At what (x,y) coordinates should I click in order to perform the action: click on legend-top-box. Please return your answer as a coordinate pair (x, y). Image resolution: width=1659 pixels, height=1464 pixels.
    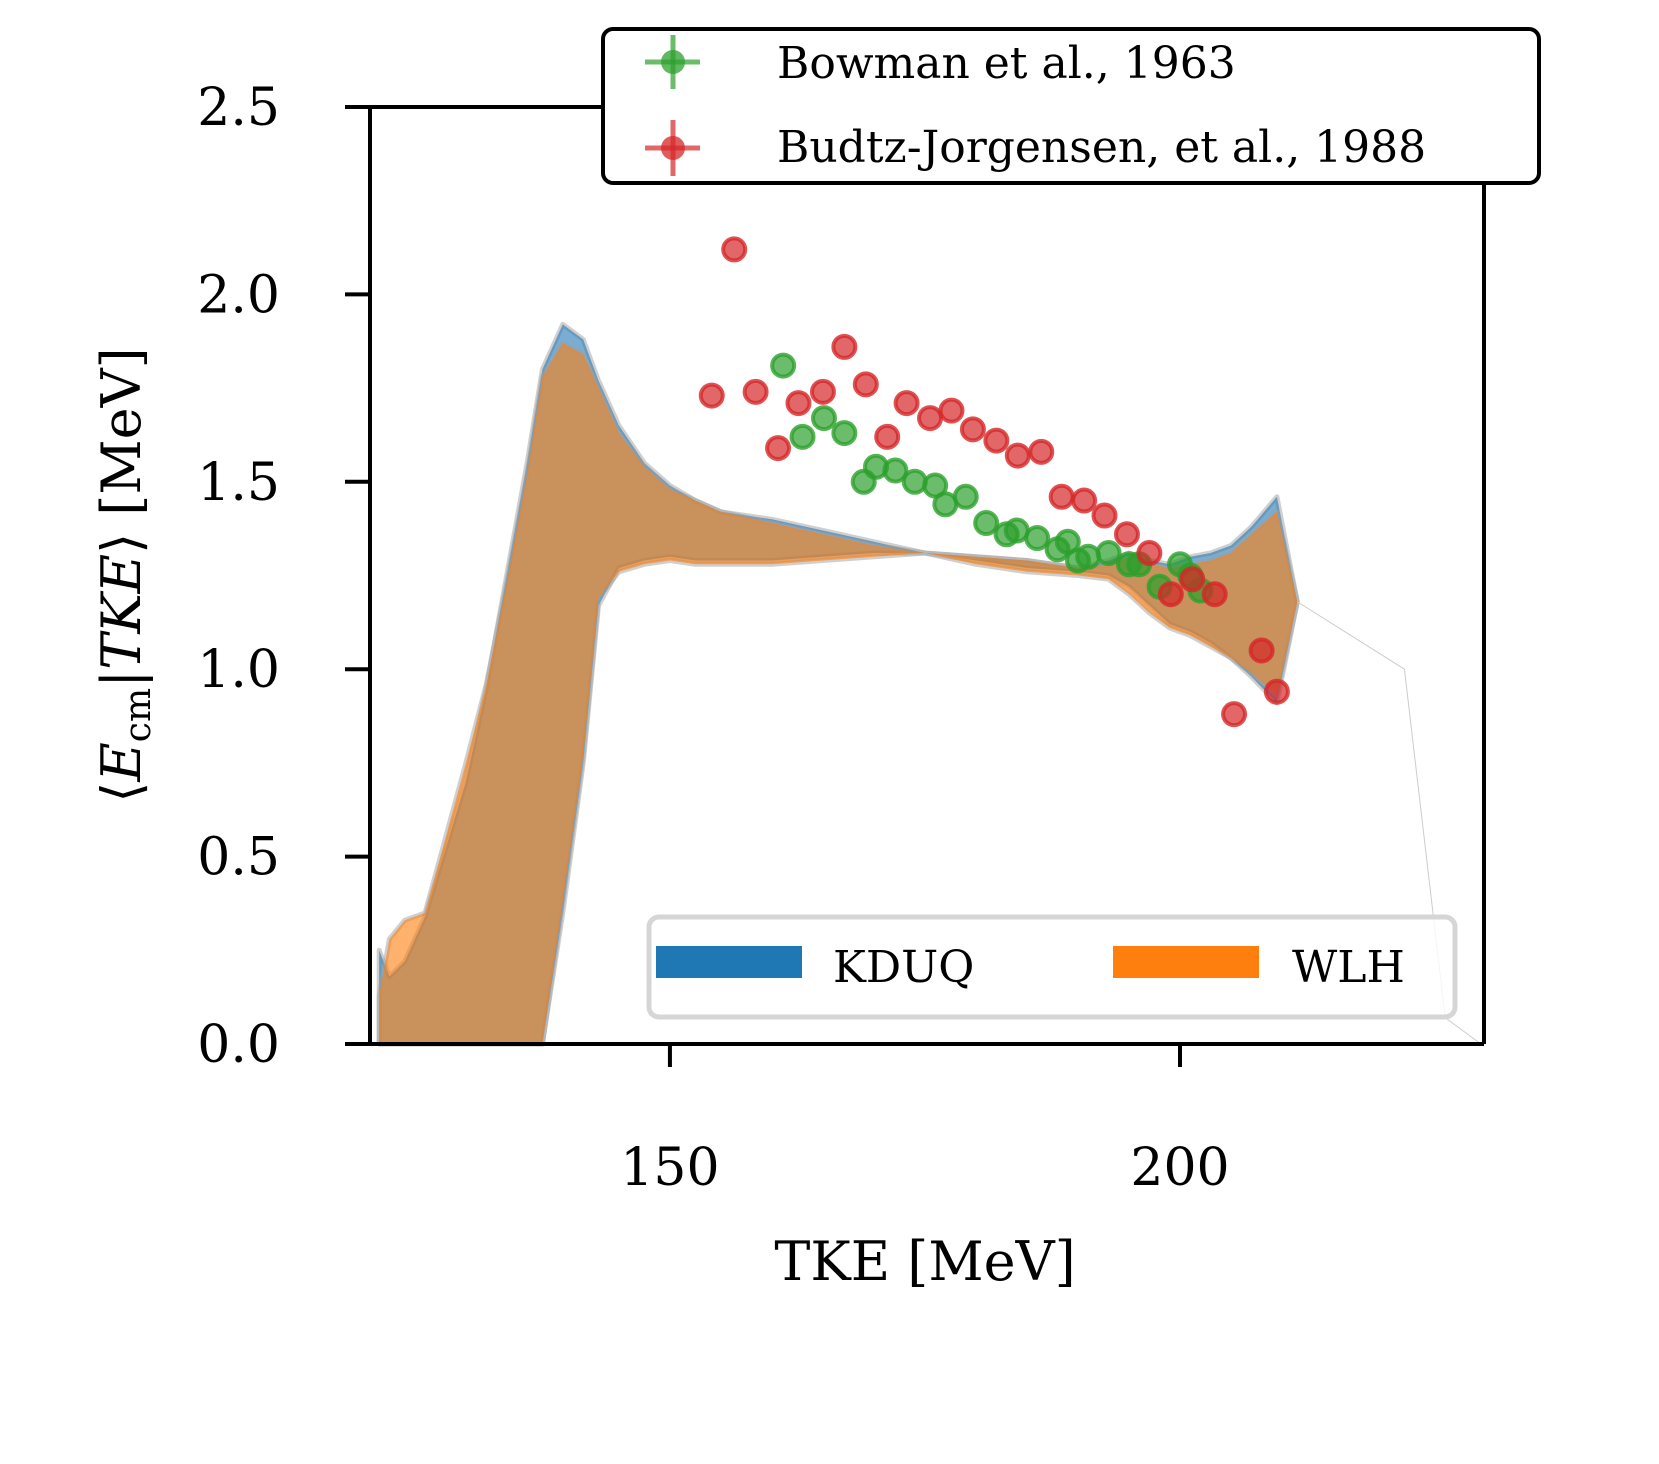
    Looking at the image, I should click on (1071, 106).